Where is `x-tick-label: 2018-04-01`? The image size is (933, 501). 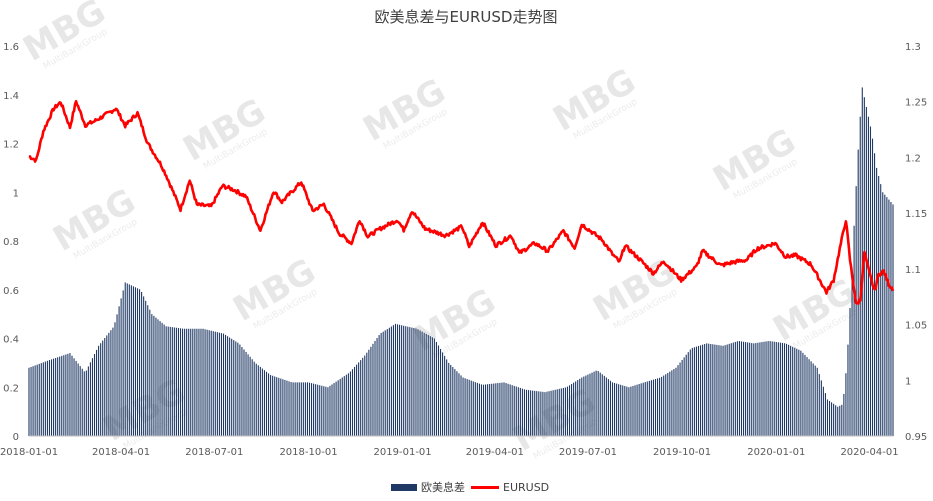
x-tick-label: 2018-04-01 is located at coordinates (121, 452).